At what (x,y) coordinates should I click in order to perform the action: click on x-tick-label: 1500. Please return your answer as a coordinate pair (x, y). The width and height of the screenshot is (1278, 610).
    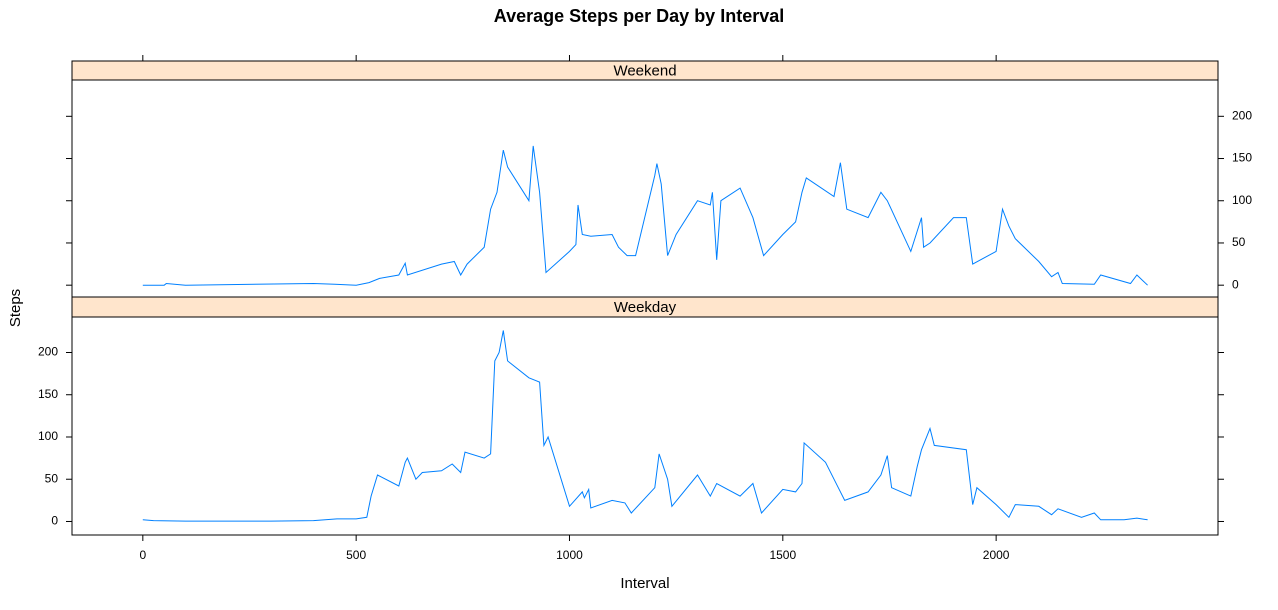
    Looking at the image, I should click on (782, 555).